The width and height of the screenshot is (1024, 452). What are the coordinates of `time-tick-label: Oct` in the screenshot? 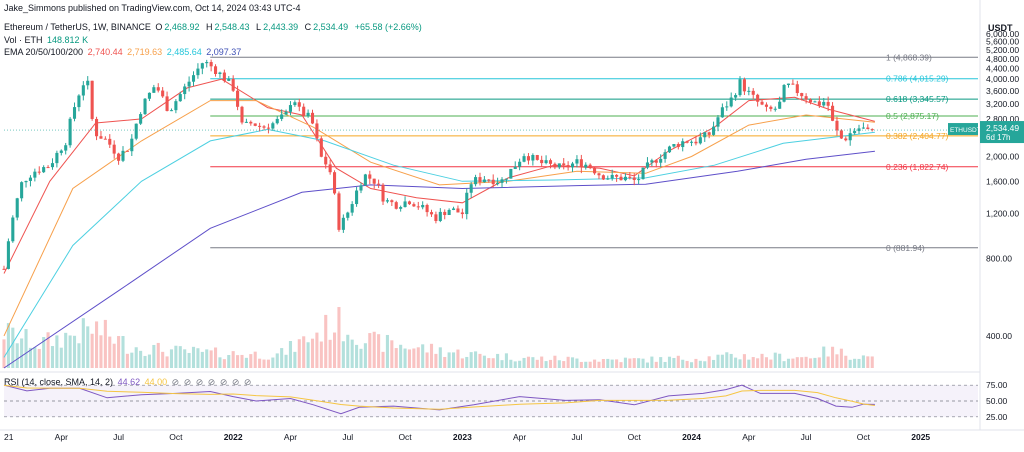 It's located at (176, 437).